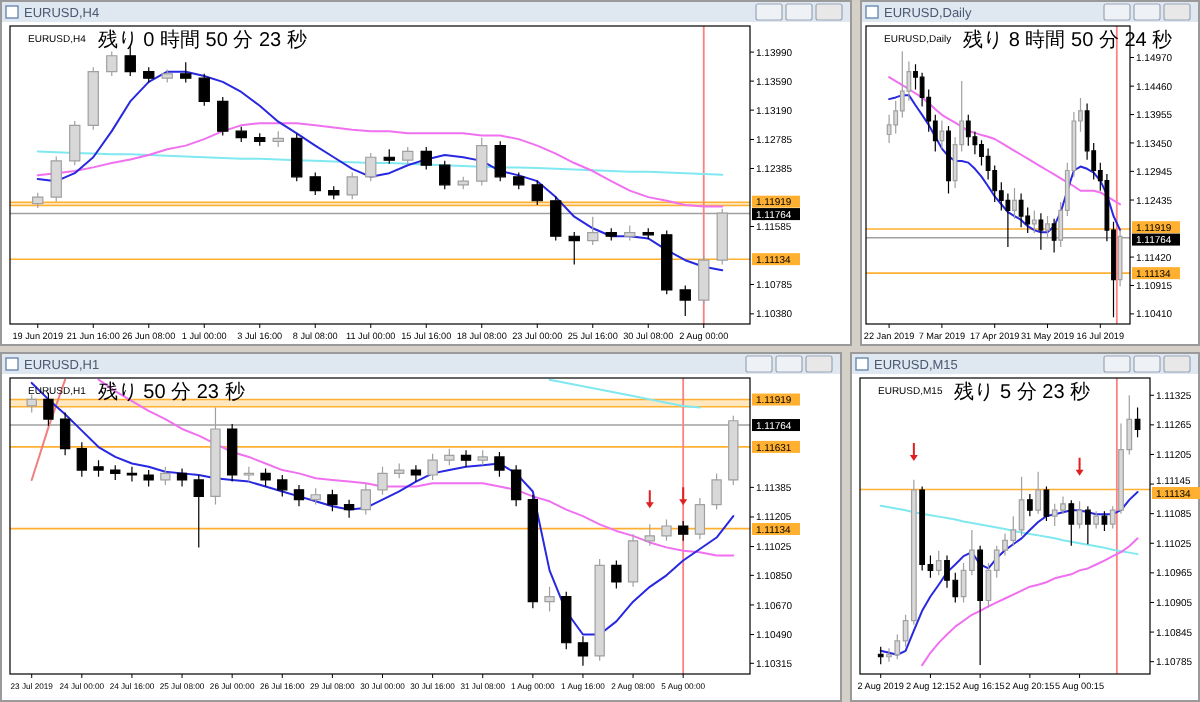 The width and height of the screenshot is (1200, 702). Describe the element at coordinates (171, 392) in the screenshot. I see `annotation: 残り 50 分 23 秒` at that location.